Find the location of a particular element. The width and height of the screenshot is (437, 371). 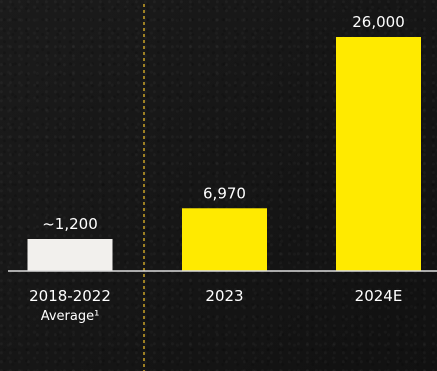

category-label-1-line-1: 2018-2022 is located at coordinates (70, 296).